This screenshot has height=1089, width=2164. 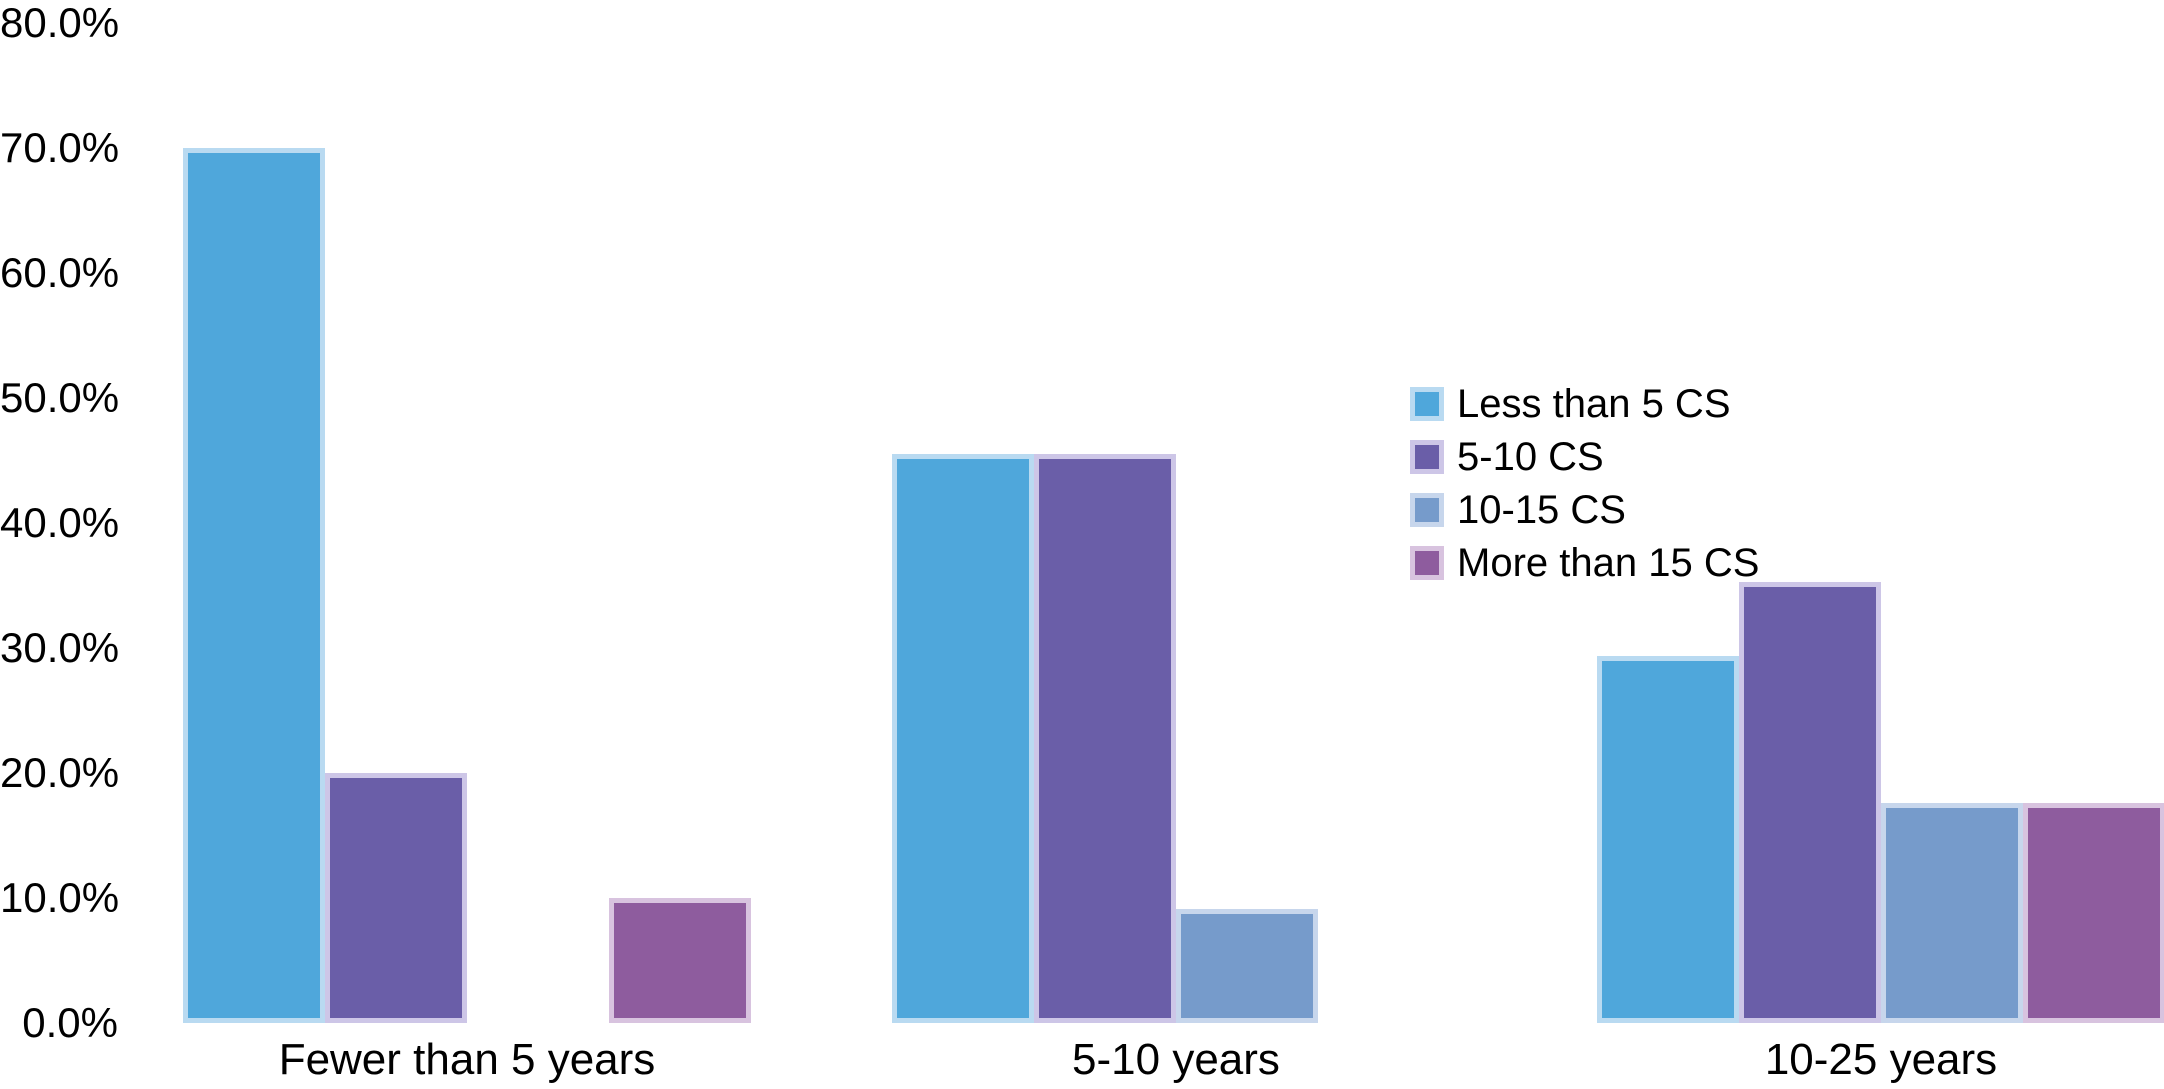 I want to click on bar-group3-series1, so click(x=1668, y=839).